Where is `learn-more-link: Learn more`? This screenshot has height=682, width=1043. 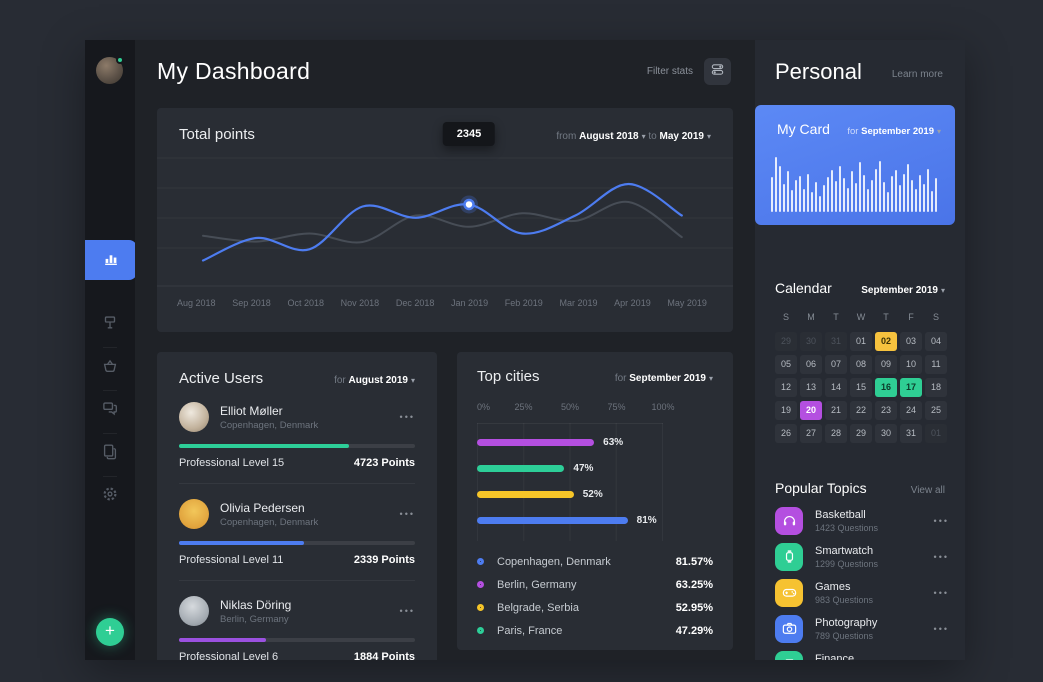
learn-more-link: Learn more is located at coordinates (917, 74).